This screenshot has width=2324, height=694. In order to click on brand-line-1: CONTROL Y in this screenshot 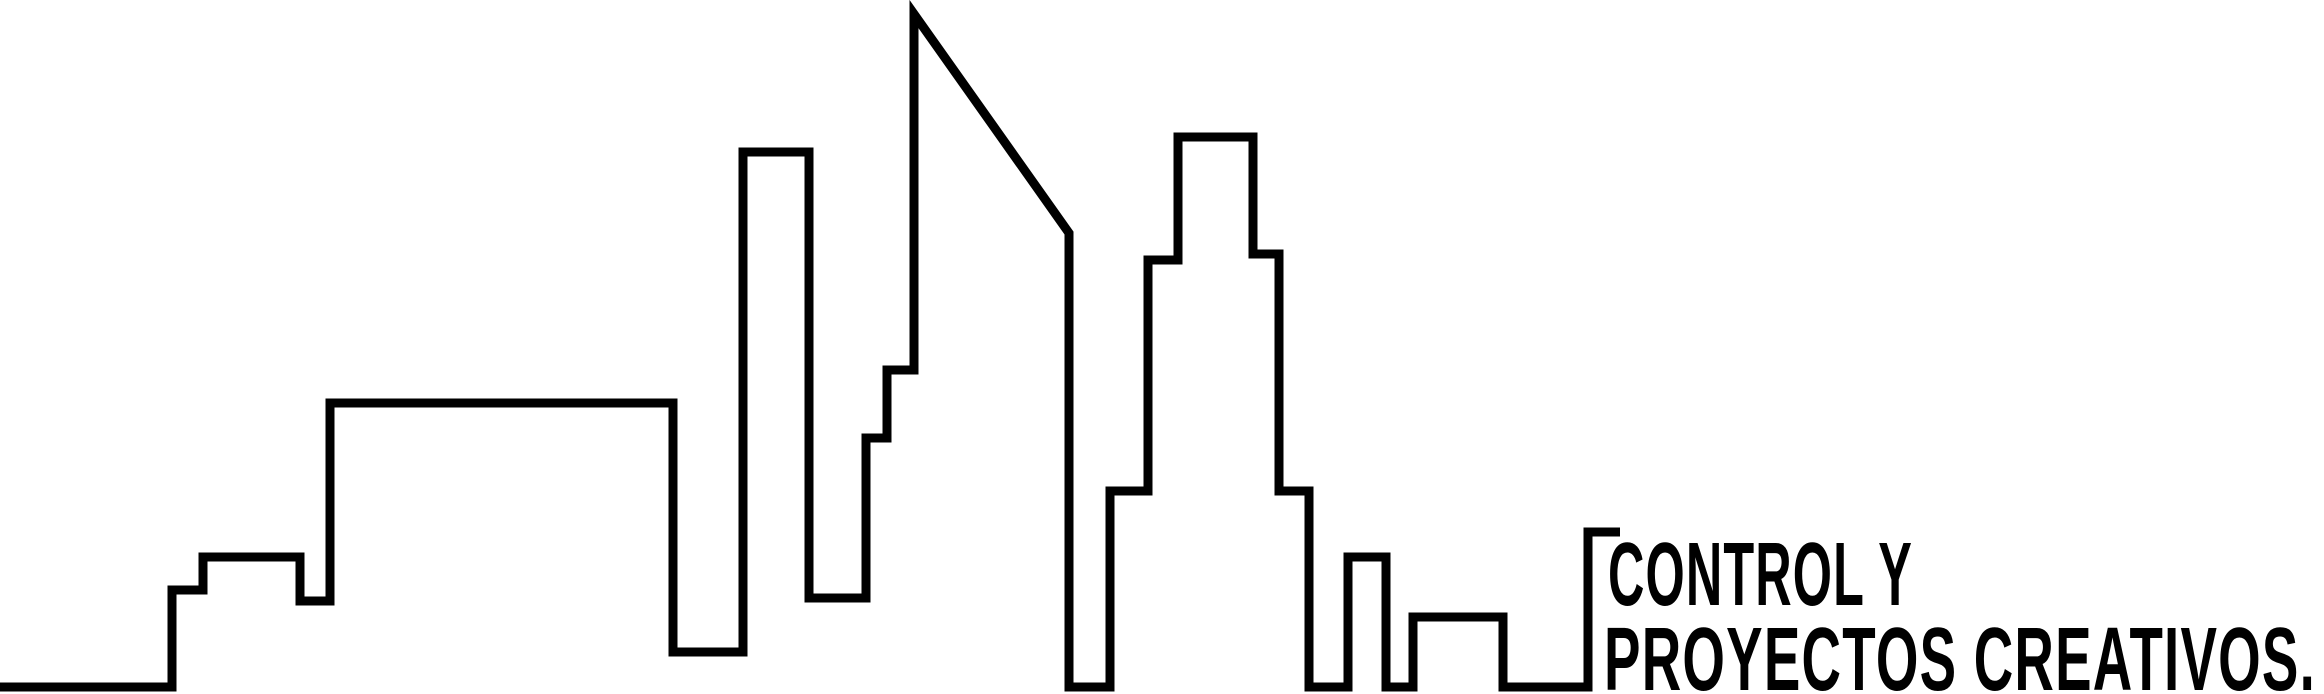, I will do `click(1760, 575)`.